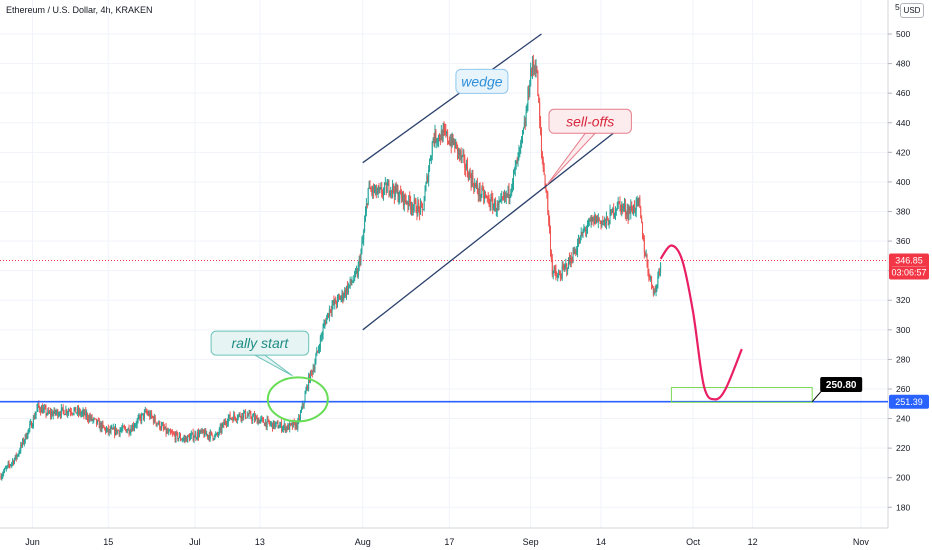  Describe the element at coordinates (601, 542) in the screenshot. I see `time-tick-label: 14` at that location.